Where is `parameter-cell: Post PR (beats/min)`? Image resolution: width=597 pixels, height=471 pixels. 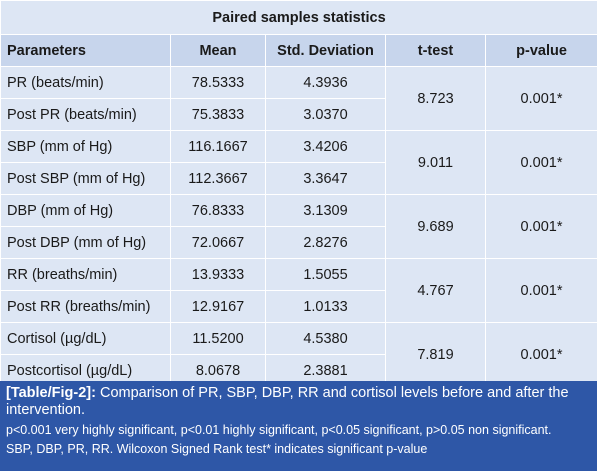 parameter-cell: Post PR (beats/min) is located at coordinates (85, 114).